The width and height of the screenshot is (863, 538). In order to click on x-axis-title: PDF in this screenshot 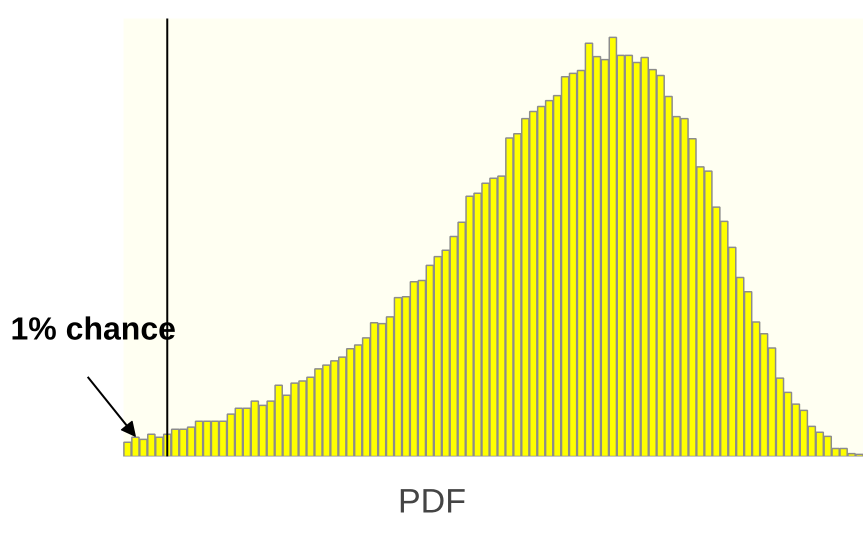, I will do `click(432, 501)`.